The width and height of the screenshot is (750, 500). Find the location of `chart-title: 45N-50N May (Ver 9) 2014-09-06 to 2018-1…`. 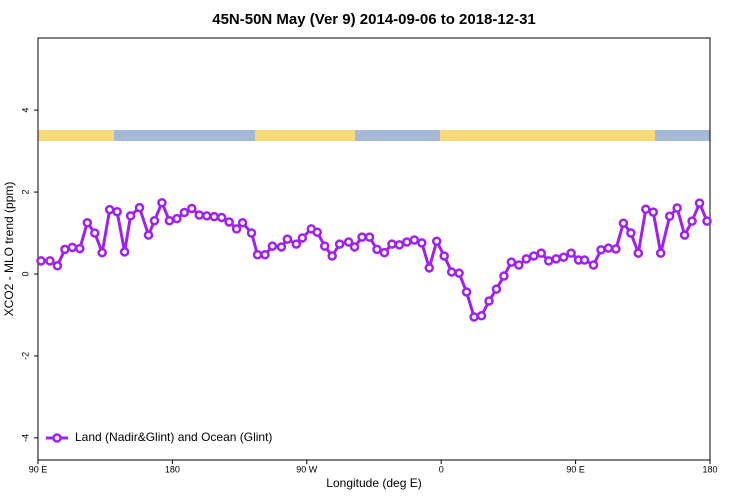

chart-title: 45N-50N May (Ver 9) 2014-09-06 to 2018-1… is located at coordinates (374, 19).